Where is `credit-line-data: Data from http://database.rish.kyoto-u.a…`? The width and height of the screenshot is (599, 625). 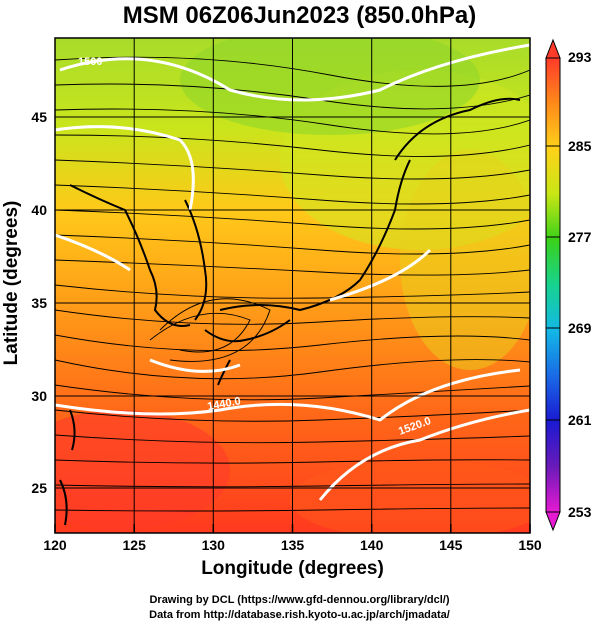
credit-line-data: Data from http://database.rish.kyoto-u.a… is located at coordinates (299, 615).